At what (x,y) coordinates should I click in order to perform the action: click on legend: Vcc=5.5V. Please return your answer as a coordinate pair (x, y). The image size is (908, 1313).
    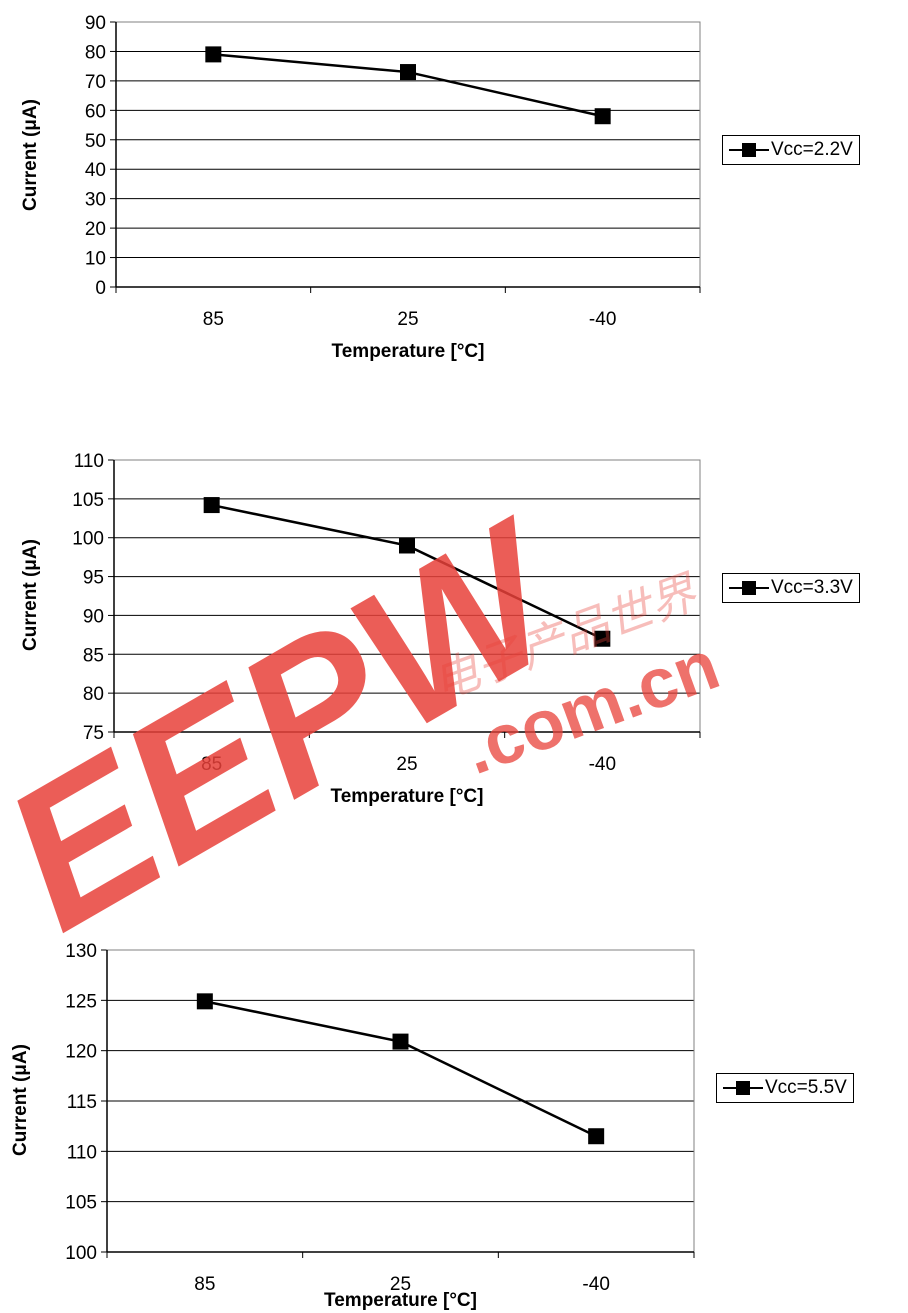
    Looking at the image, I should click on (785, 1088).